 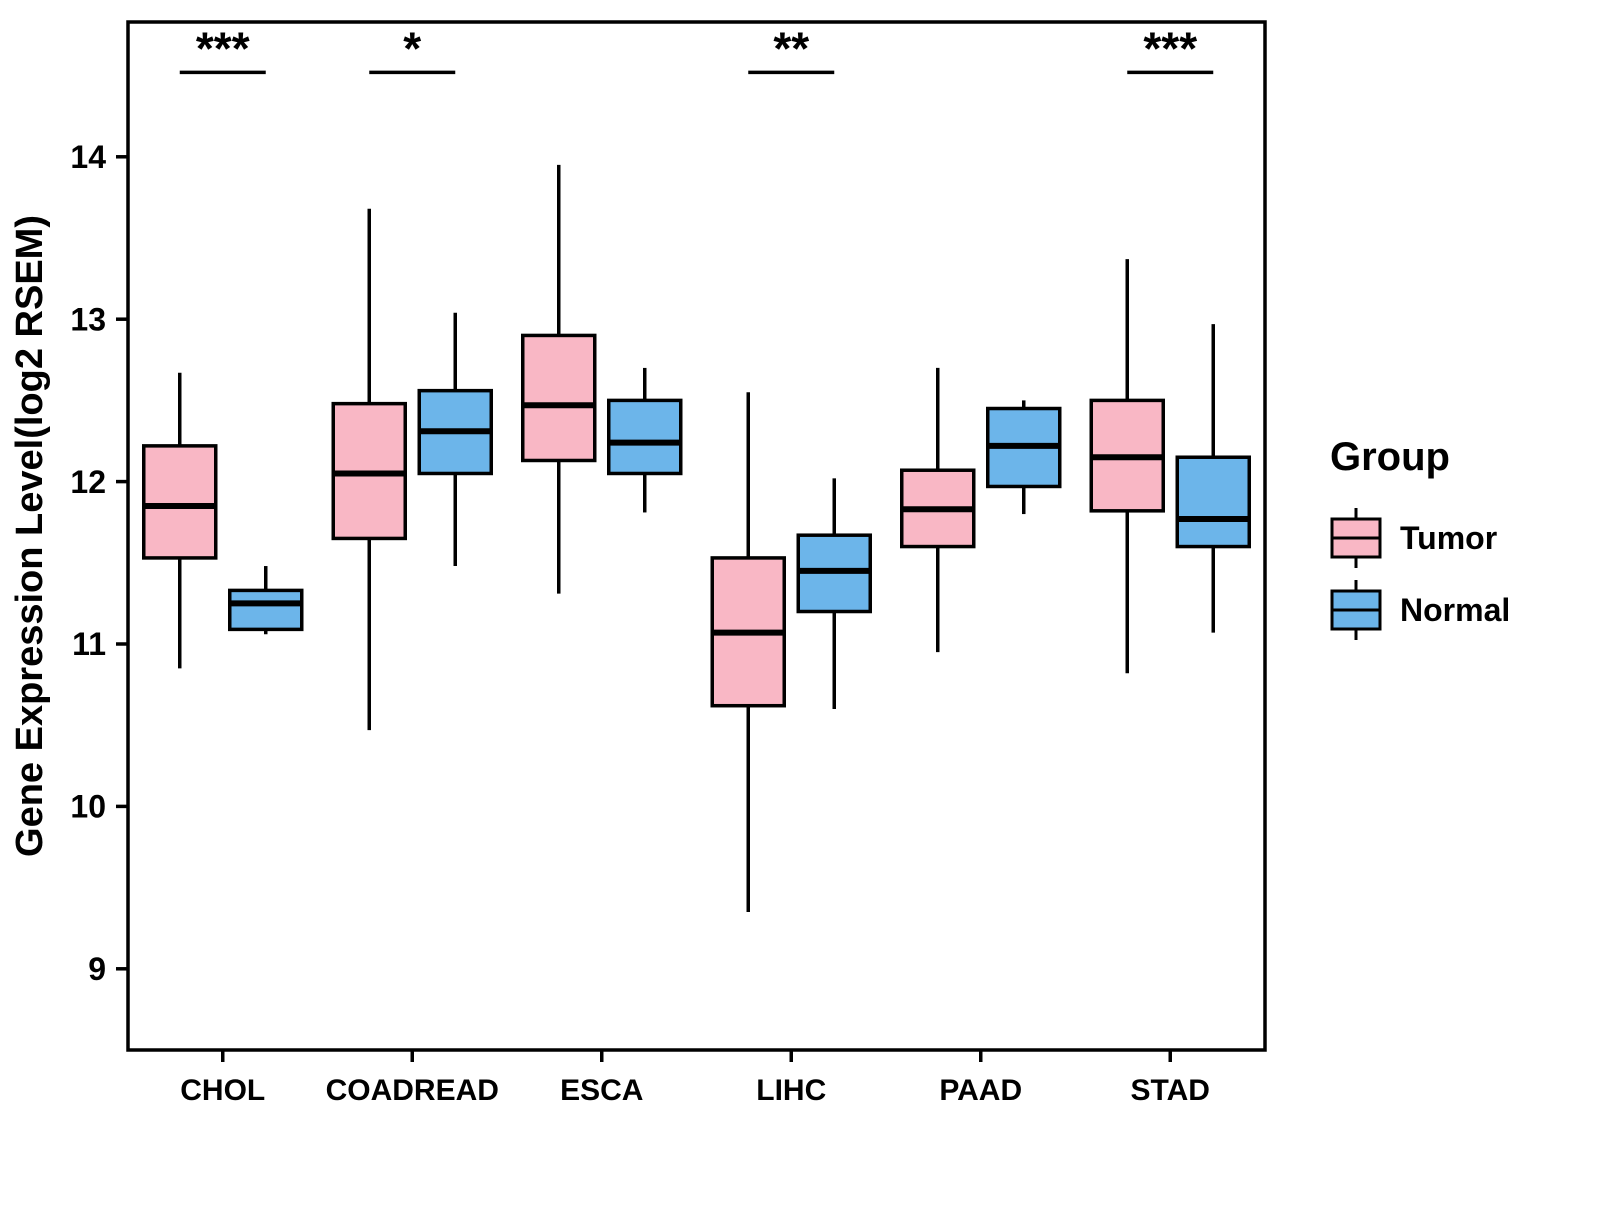 What do you see at coordinates (412, 48) in the screenshot?
I see `significance-stars-coadread: *` at bounding box center [412, 48].